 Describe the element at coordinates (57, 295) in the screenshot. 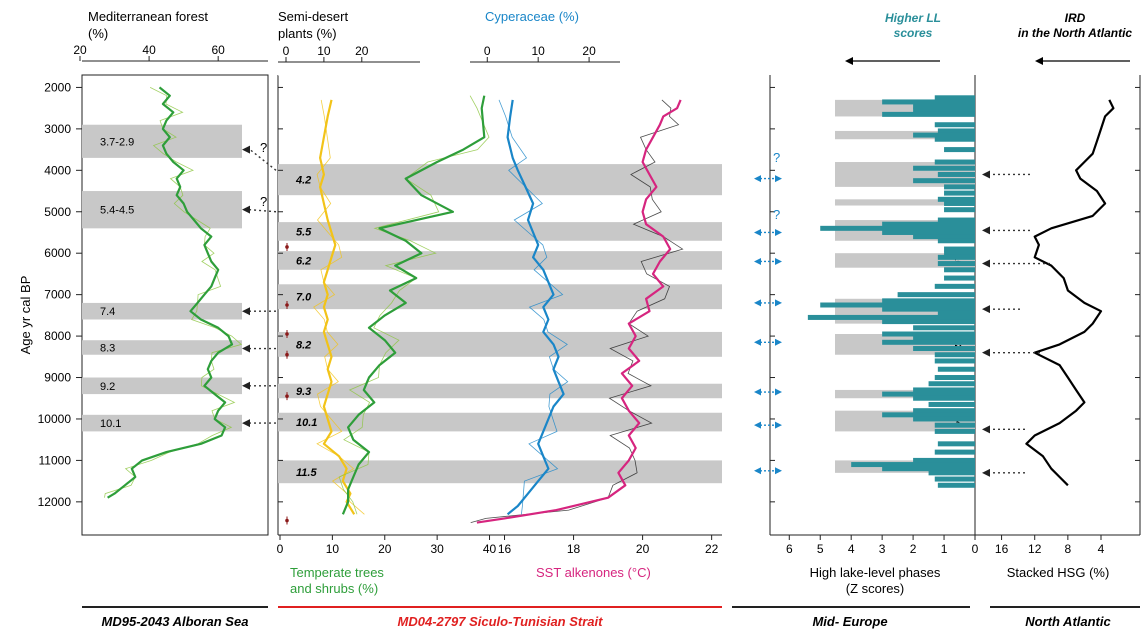

I see `y-tick-label: 7000` at that location.